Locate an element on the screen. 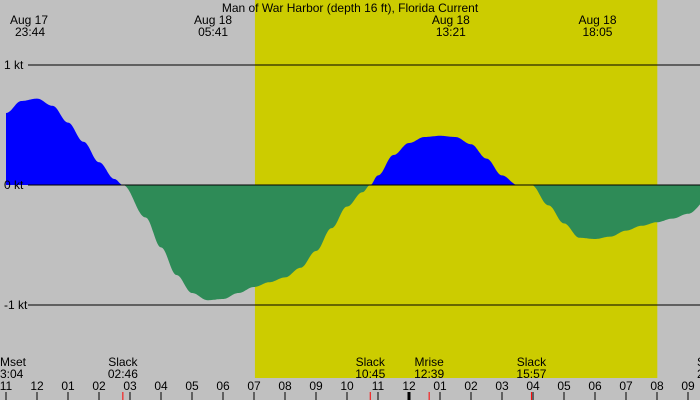 The width and height of the screenshot is (700, 400). y-tick-label: 0 kt is located at coordinates (14, 185).